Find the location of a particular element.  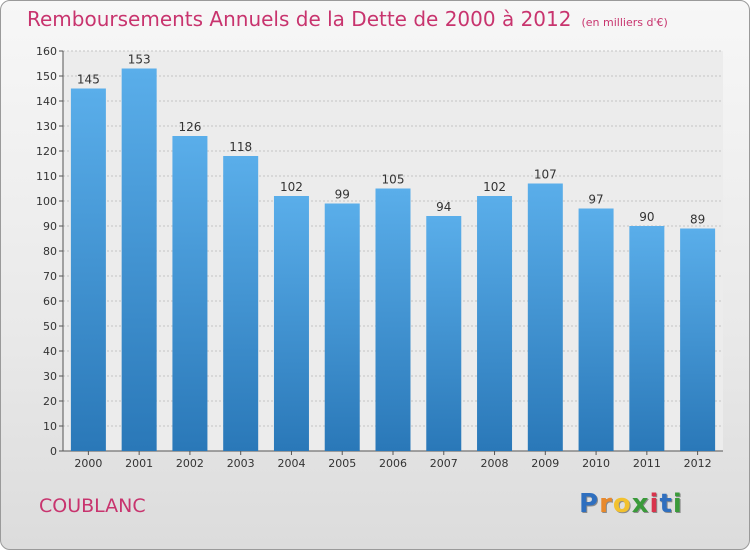

y-tick-label: 150 is located at coordinates (46, 76).